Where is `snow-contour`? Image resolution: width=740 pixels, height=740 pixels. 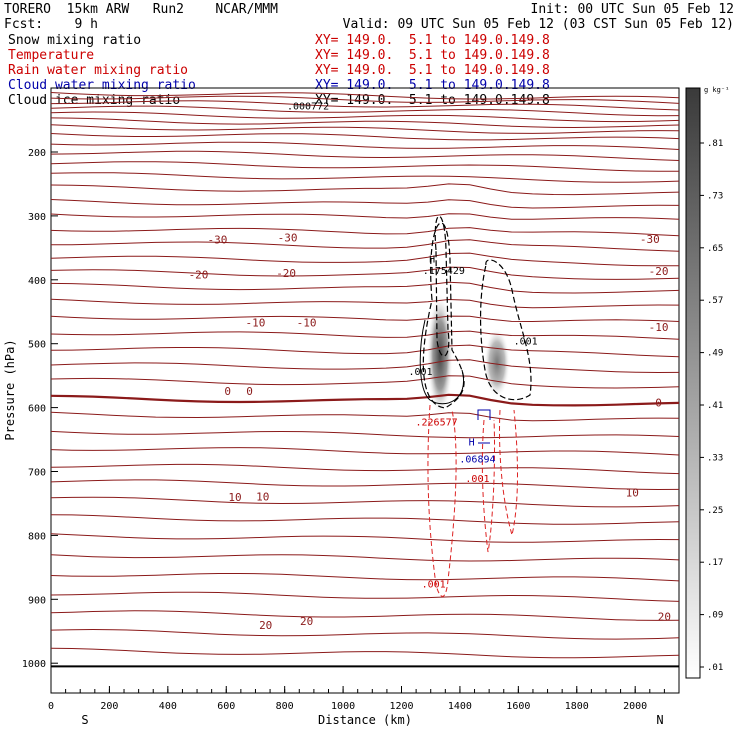
snow-contour is located at coordinates (442, 362).